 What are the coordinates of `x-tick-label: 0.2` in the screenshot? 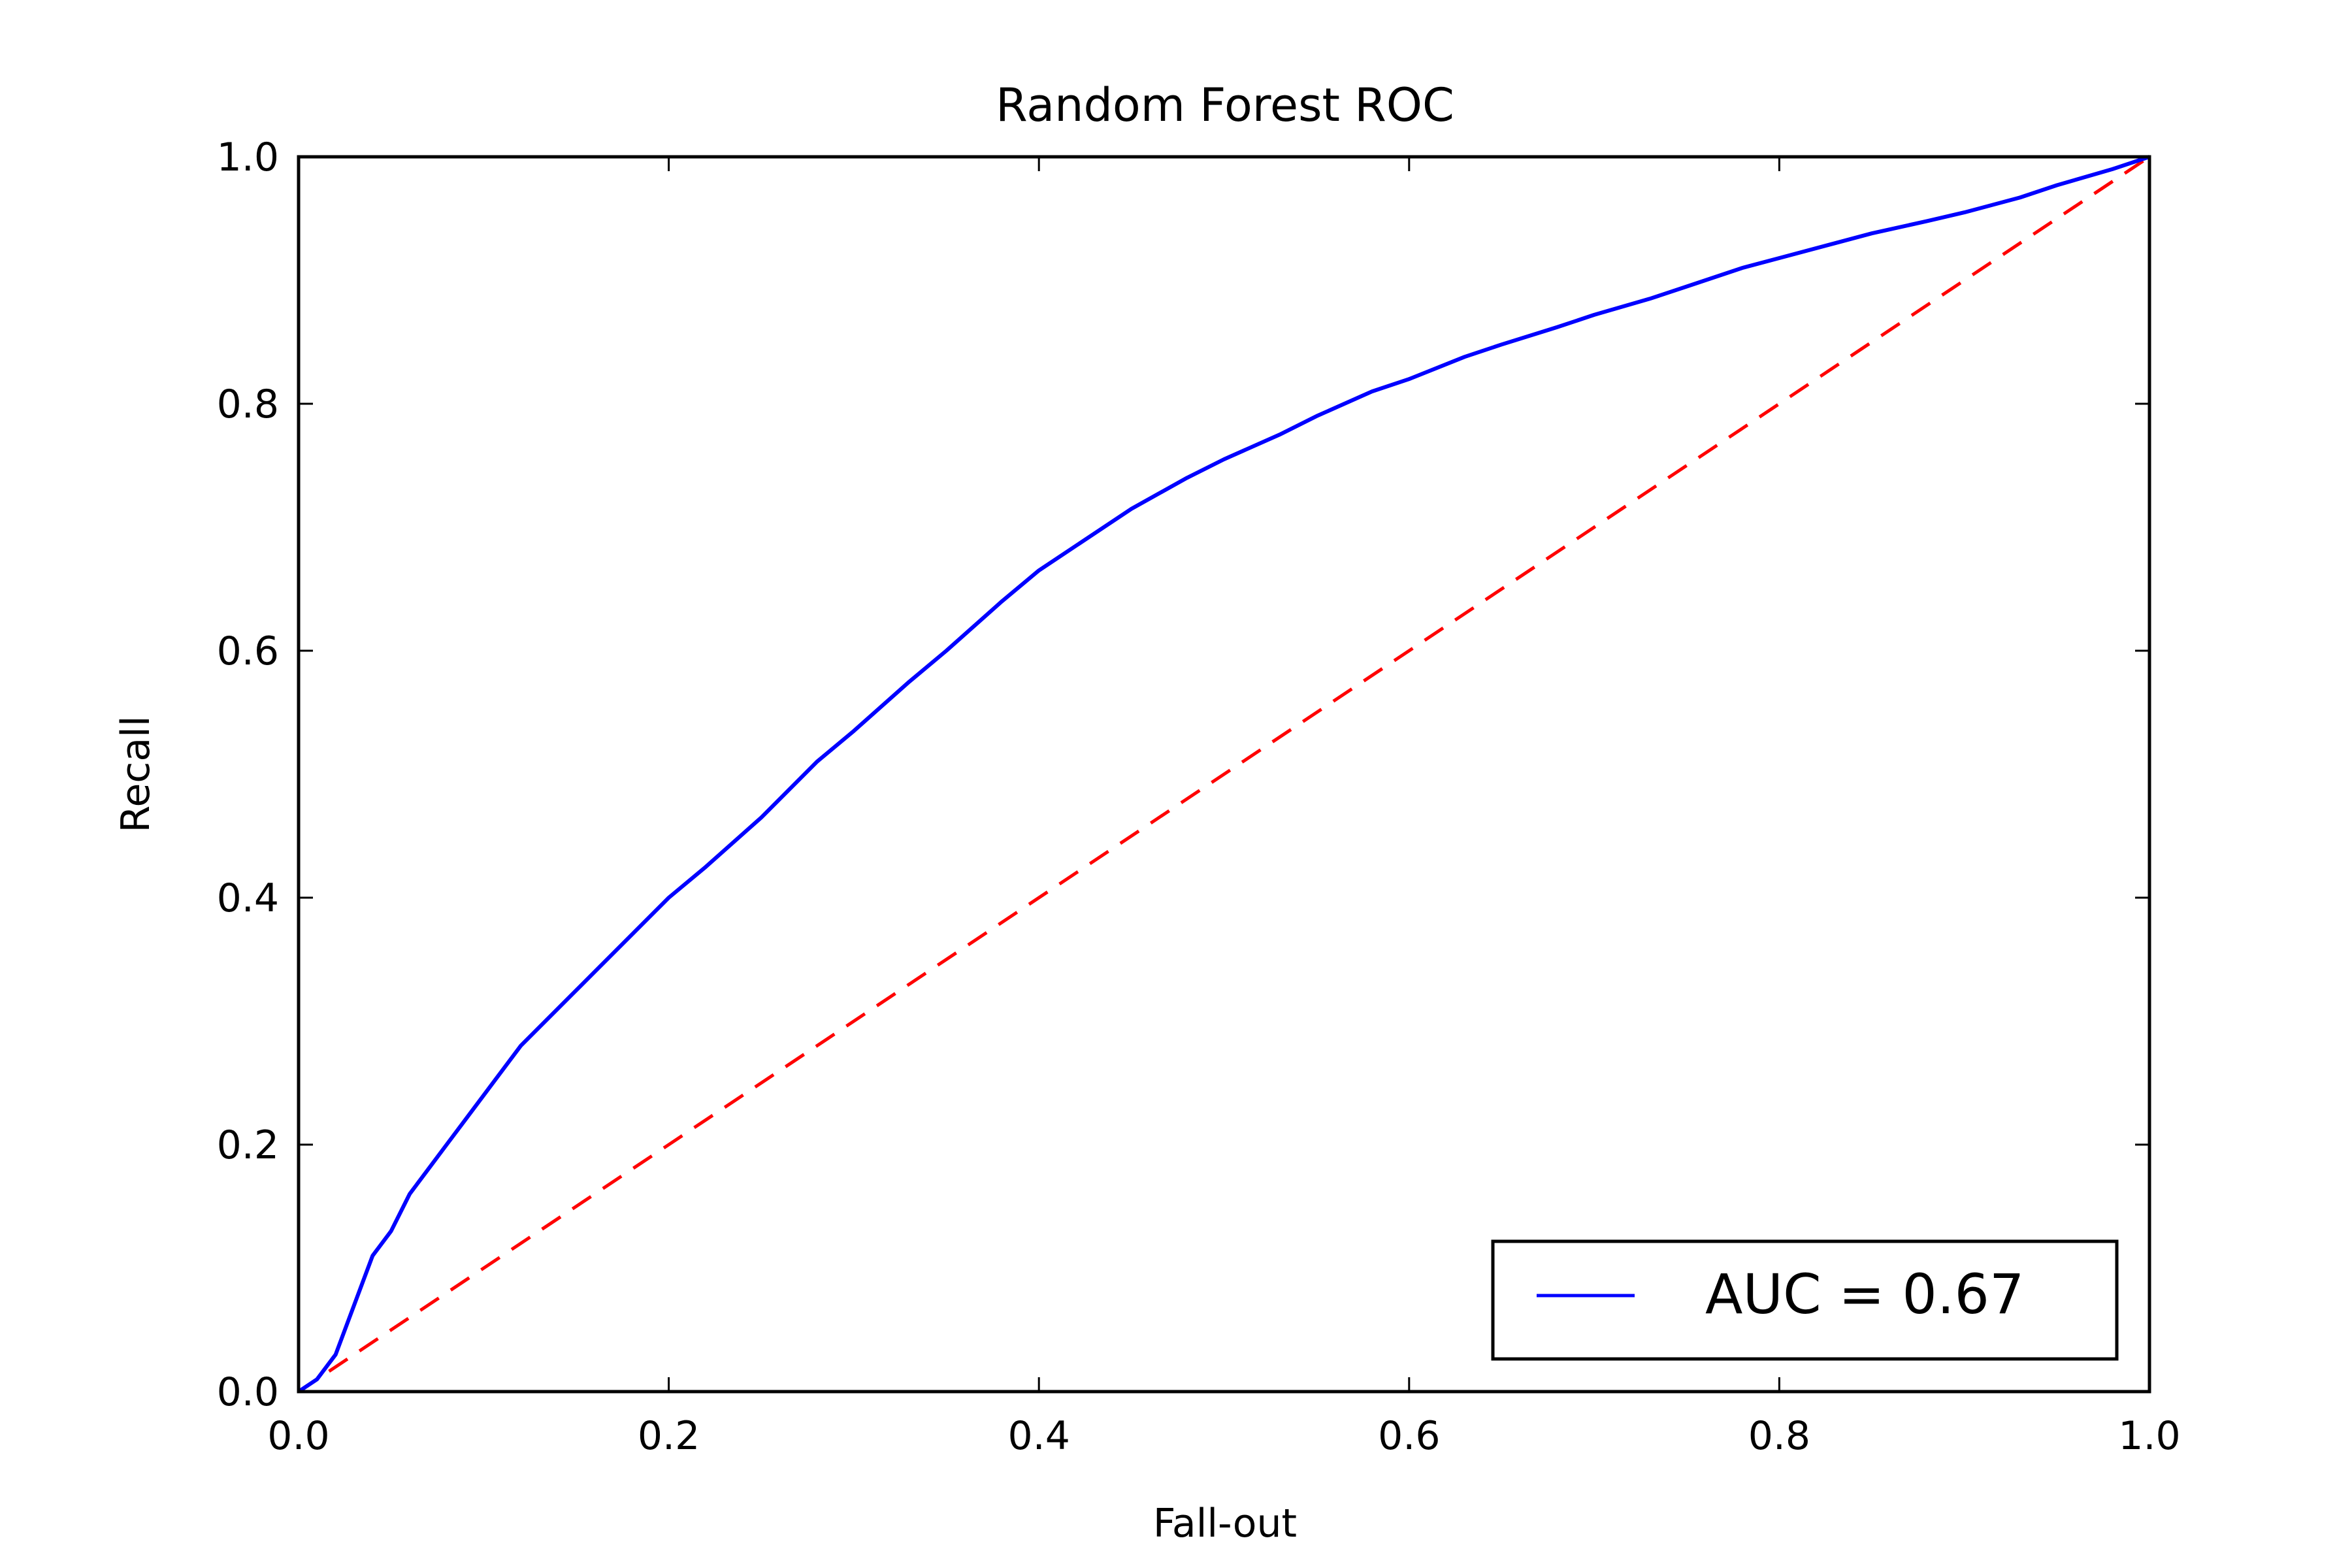 It's located at (669, 1436).